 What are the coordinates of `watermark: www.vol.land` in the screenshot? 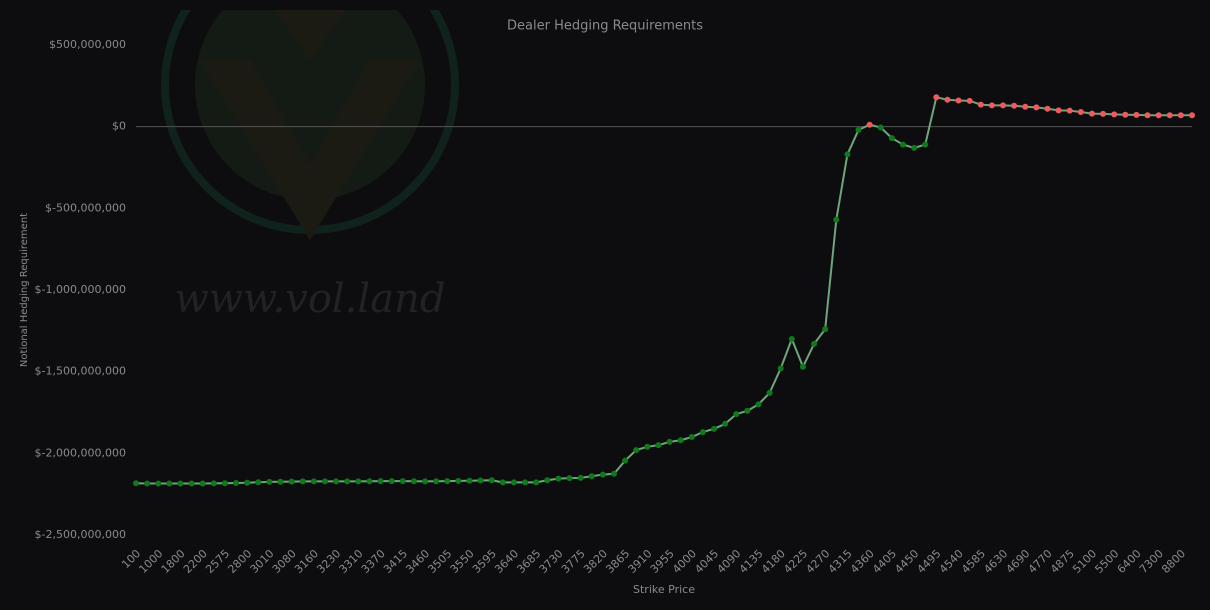 It's located at (310, 299).